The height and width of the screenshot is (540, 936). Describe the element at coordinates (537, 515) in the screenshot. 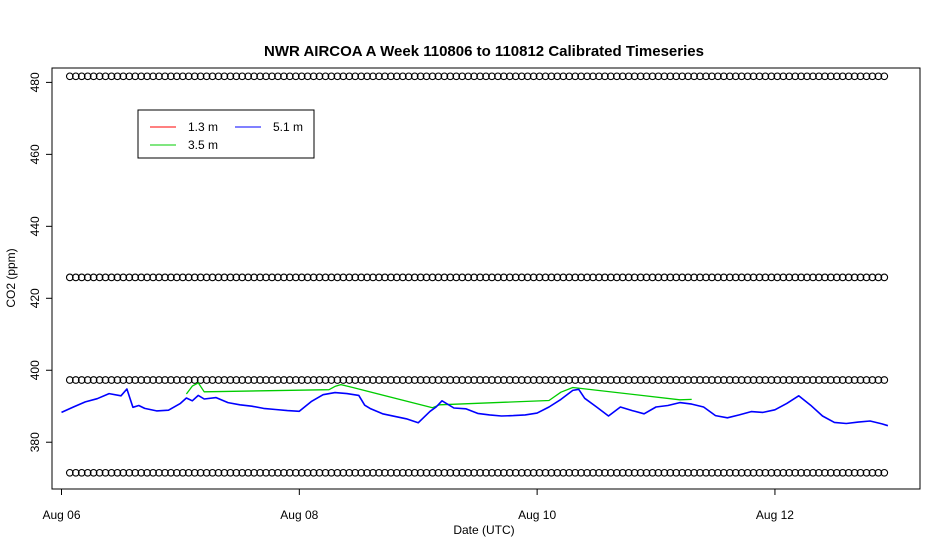

I see `x-tick-label: Aug 10` at that location.